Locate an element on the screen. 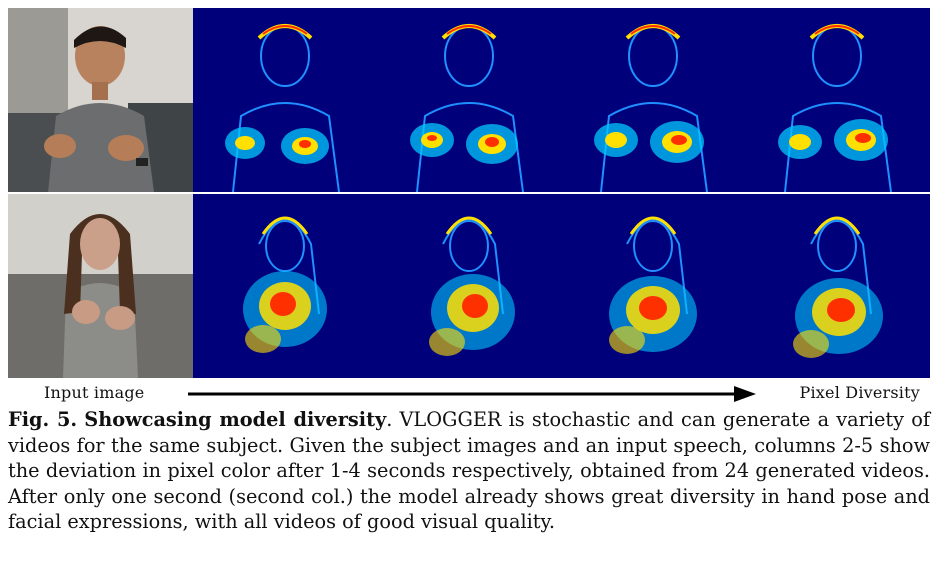  pixel-diversity-label: Pixel Diversity is located at coordinates (859, 392).